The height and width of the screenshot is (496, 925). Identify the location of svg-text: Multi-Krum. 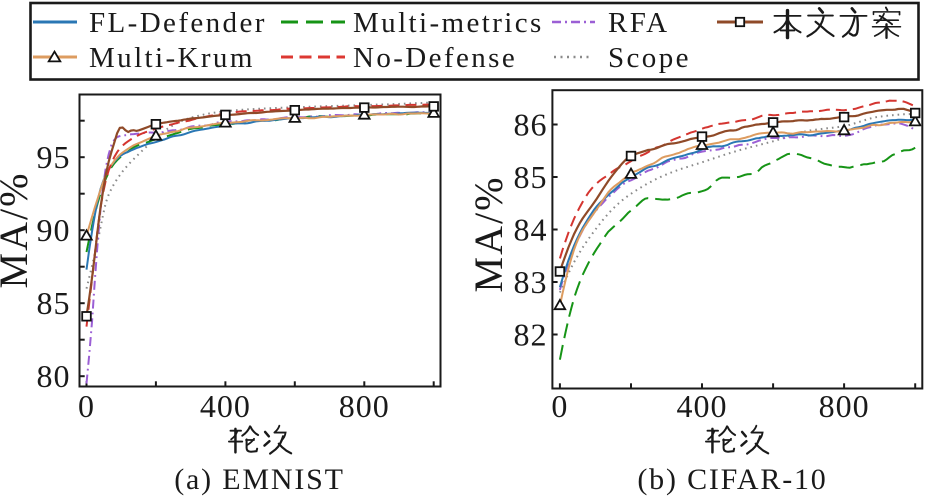
(172, 58).